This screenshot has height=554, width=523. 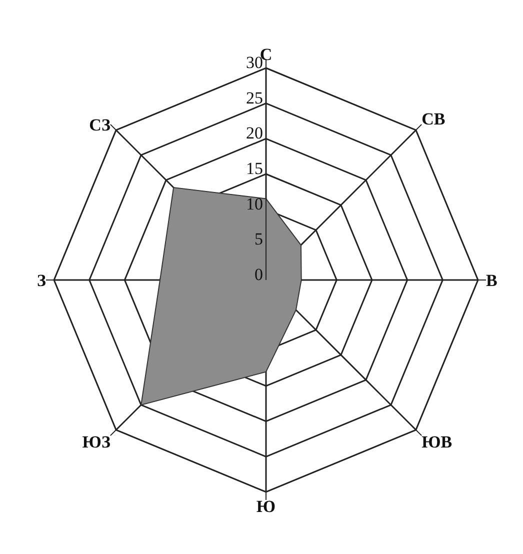 What do you see at coordinates (492, 280) in the screenshot?
I see `spoke-label: В` at bounding box center [492, 280].